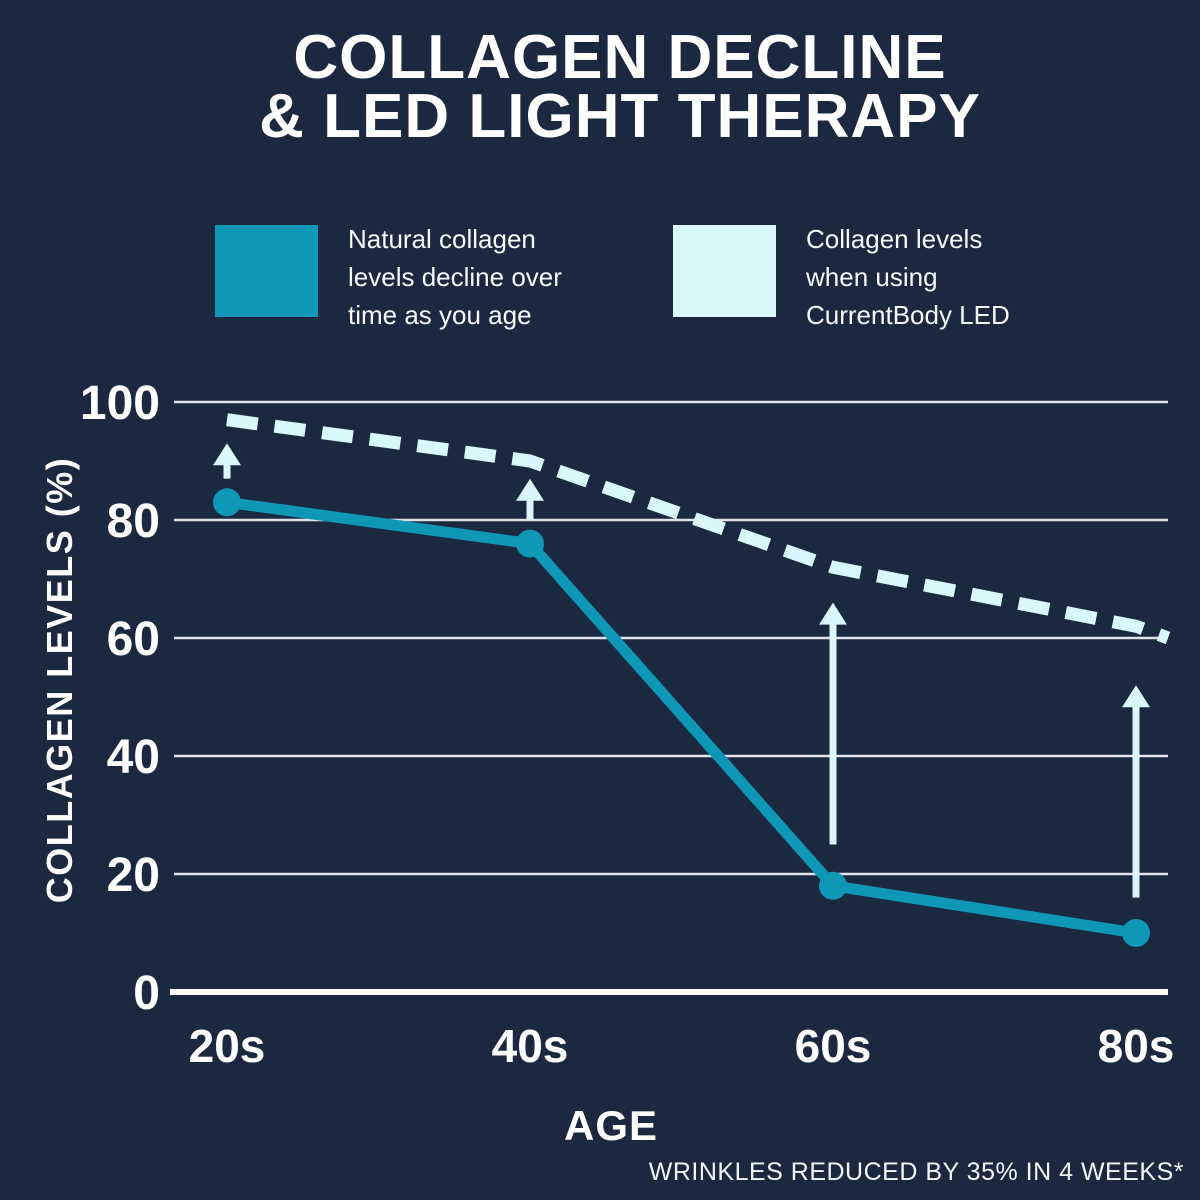 The height and width of the screenshot is (1200, 1200). I want to click on data-point-20s, so click(227, 502).